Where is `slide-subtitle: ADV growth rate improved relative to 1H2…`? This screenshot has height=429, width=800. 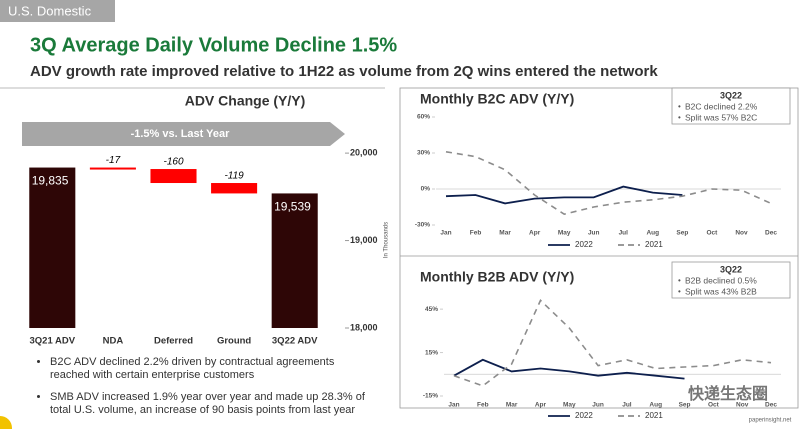
slide-subtitle: ADV growth rate improved relative to 1H2… is located at coordinates (344, 71).